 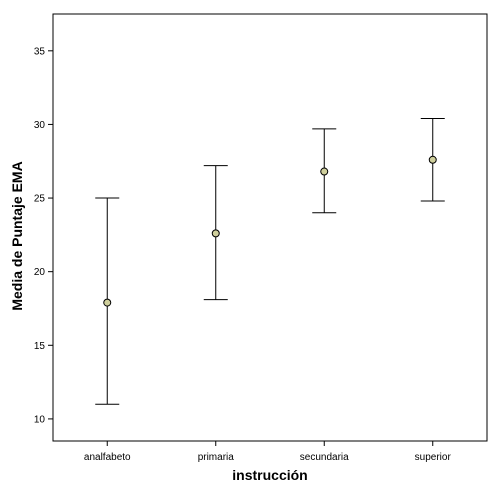 What do you see at coordinates (216, 457) in the screenshot?
I see `x-tick-label: primaria` at bounding box center [216, 457].